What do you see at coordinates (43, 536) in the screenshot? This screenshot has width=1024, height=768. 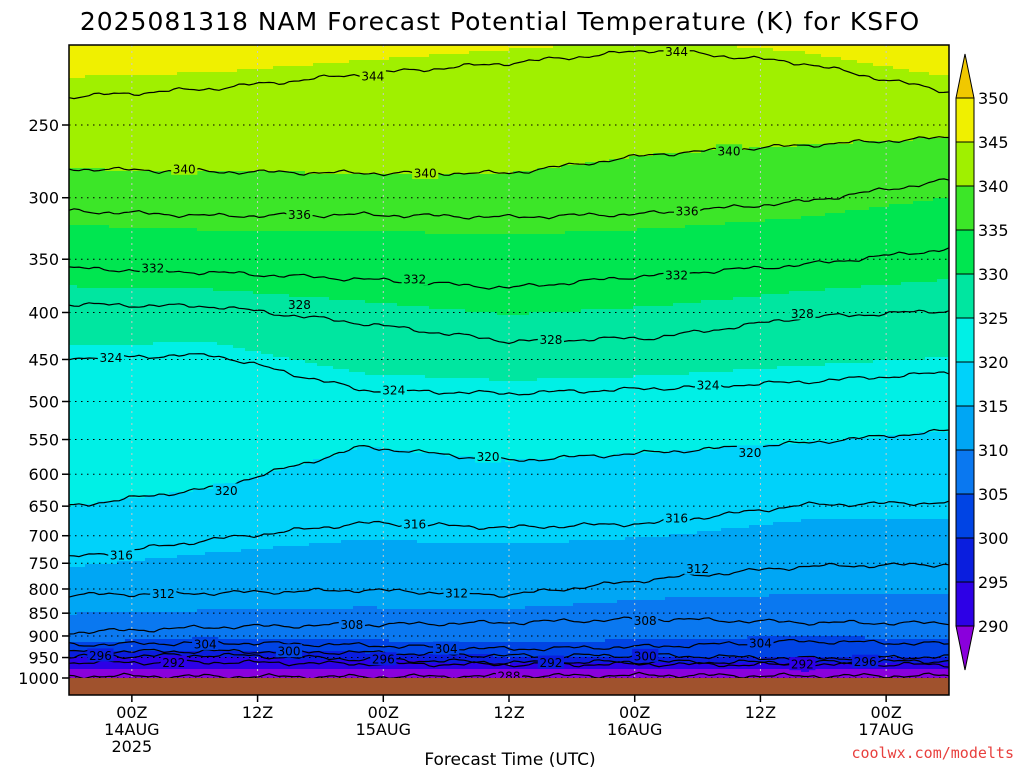 I see `y-tick-label: 700` at bounding box center [43, 536].